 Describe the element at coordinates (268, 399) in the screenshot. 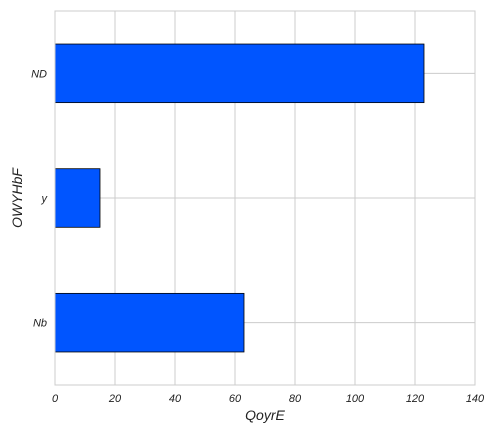

I see `x-tick-labels: 0 20 40 60 80 100 120 140` at that location.